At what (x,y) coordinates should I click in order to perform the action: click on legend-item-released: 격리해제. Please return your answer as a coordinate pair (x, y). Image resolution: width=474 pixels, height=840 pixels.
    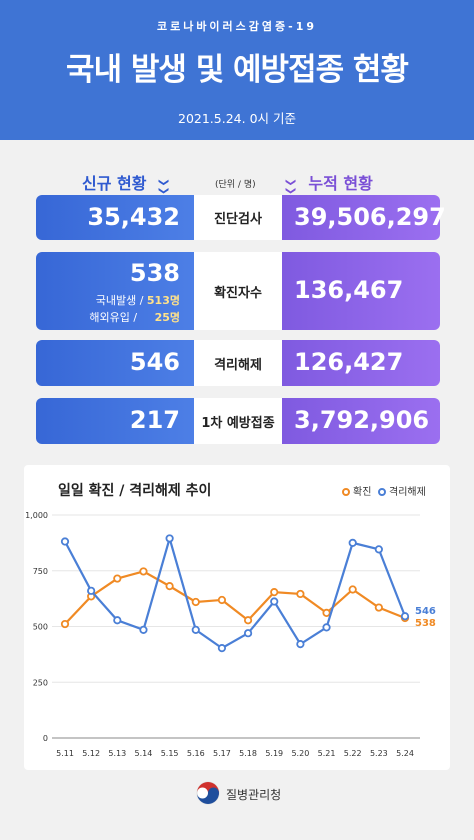
    Looking at the image, I should click on (402, 490).